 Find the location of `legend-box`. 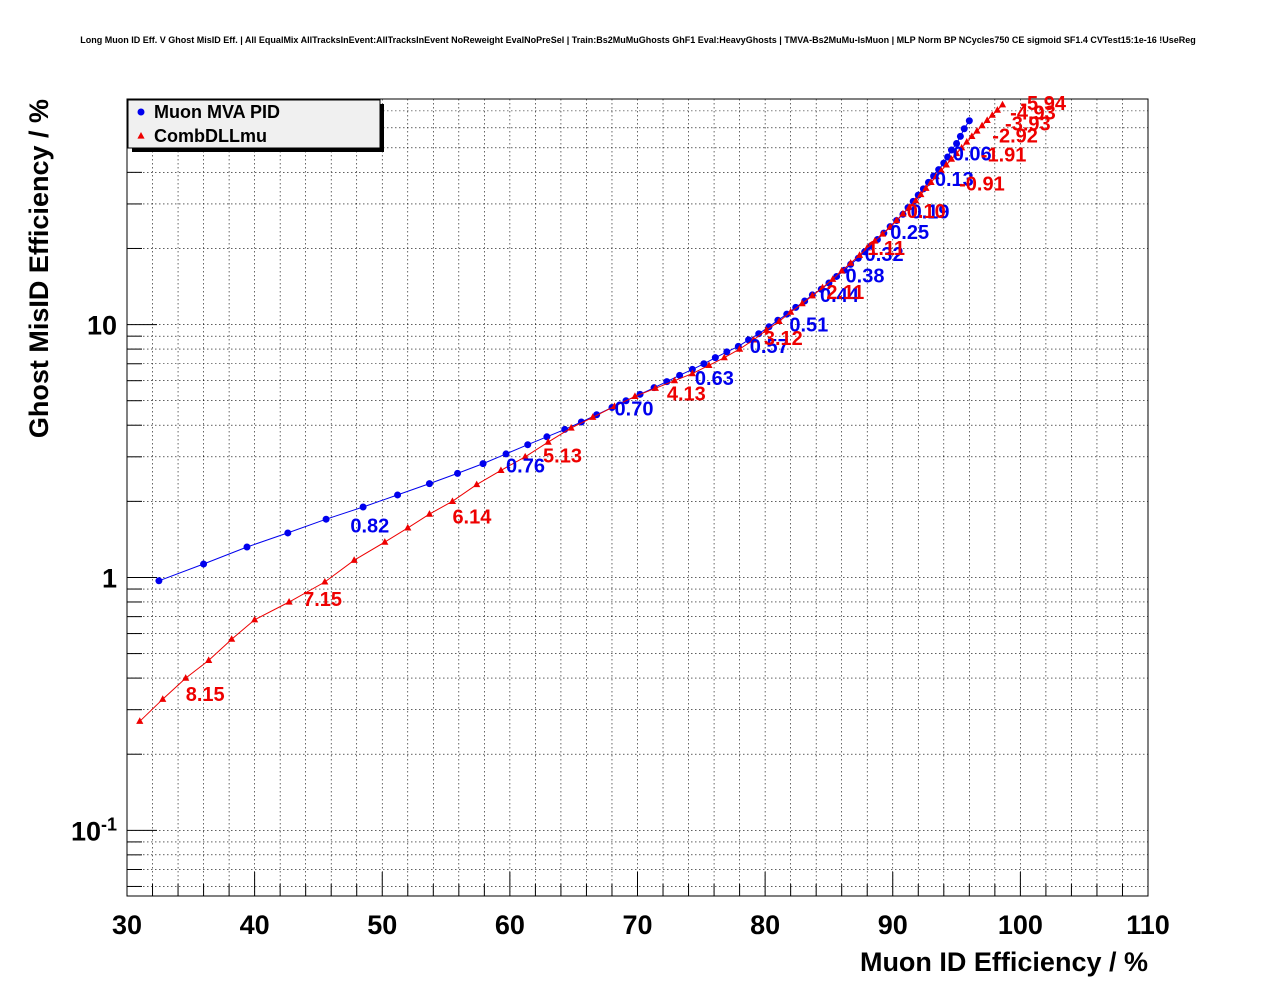

legend-box is located at coordinates (254, 124).